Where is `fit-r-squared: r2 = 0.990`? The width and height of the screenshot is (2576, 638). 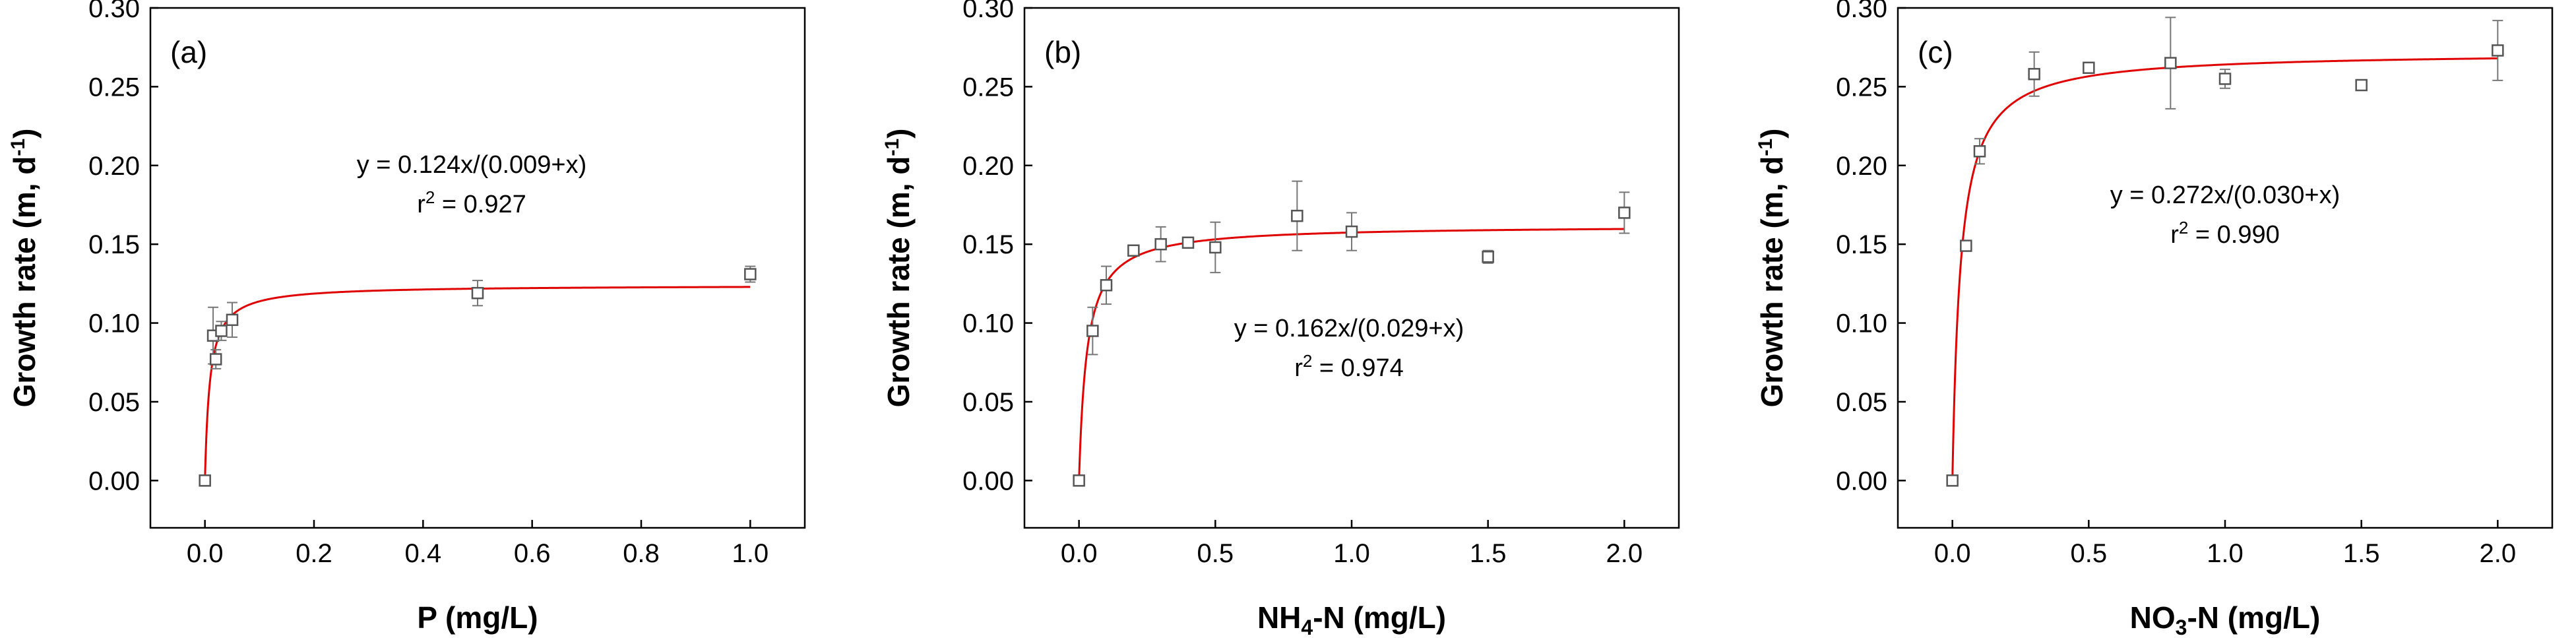 fit-r-squared: r2 = 0.990 is located at coordinates (2225, 233).